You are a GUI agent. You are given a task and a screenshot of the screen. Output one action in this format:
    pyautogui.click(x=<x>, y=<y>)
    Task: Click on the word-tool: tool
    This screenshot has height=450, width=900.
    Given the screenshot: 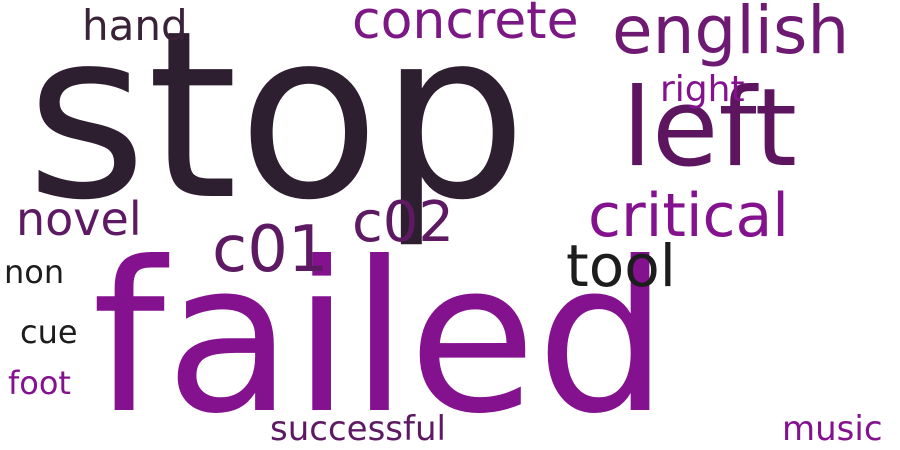 What is the action you would take?
    pyautogui.click(x=621, y=266)
    